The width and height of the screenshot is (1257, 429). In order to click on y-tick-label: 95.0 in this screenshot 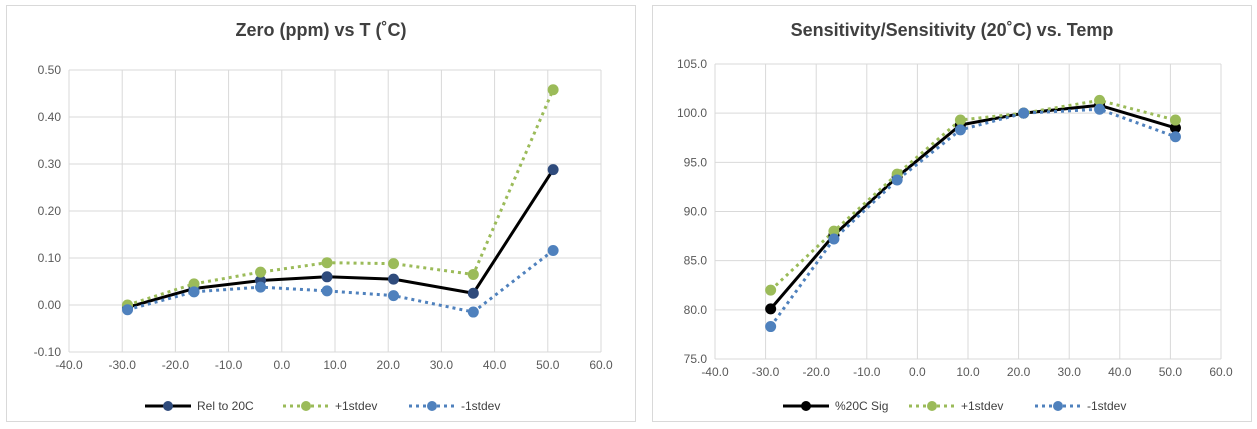, I will do `click(696, 162)`.